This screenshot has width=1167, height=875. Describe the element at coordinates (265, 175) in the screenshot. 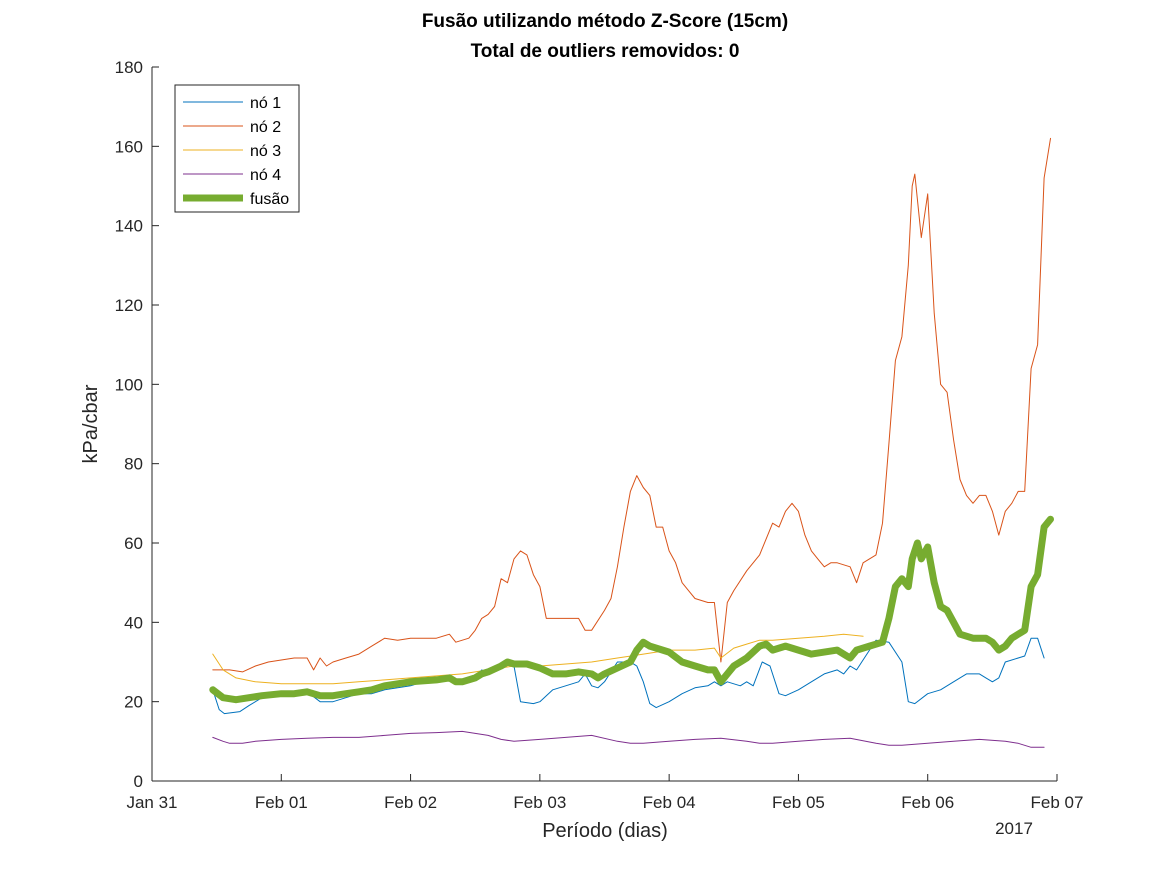

I see `legend-label: nó 4` at that location.